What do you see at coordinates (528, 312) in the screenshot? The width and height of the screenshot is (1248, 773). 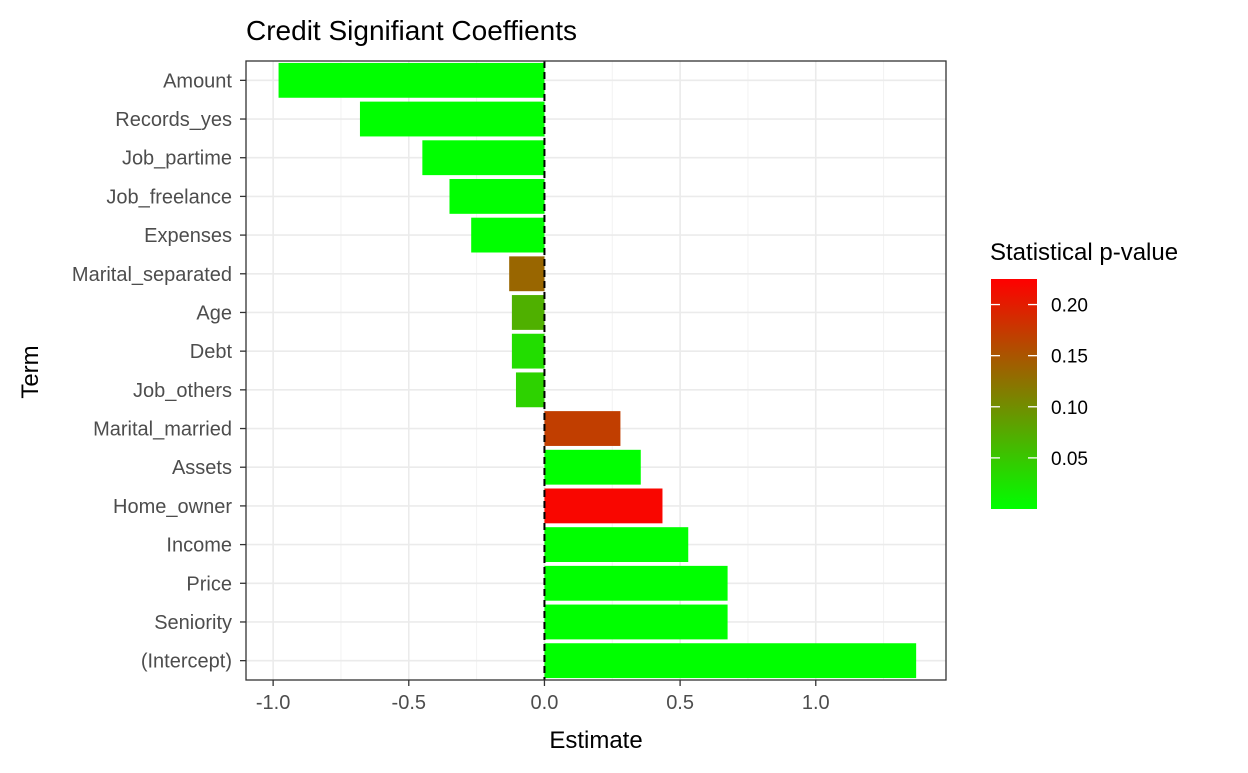 I see `bar-age` at bounding box center [528, 312].